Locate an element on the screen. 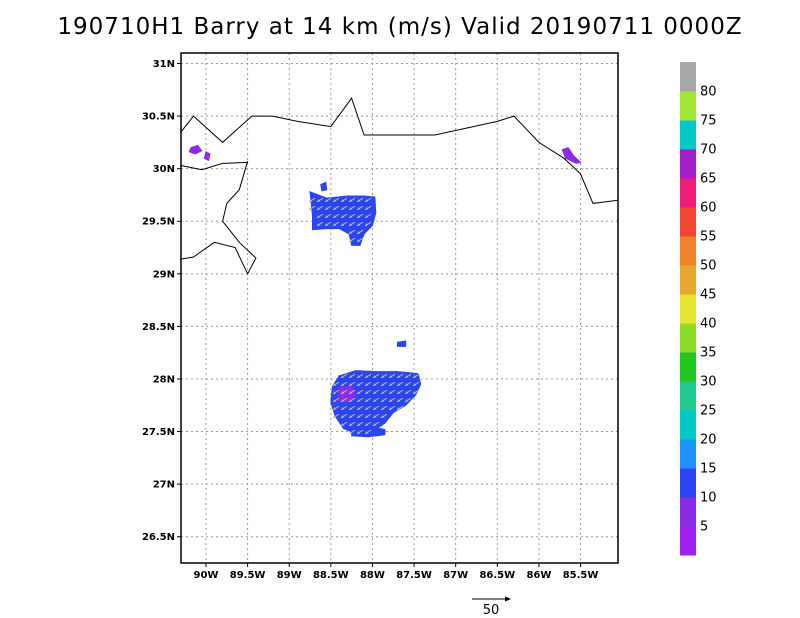  coastline is located at coordinates (399, 150).